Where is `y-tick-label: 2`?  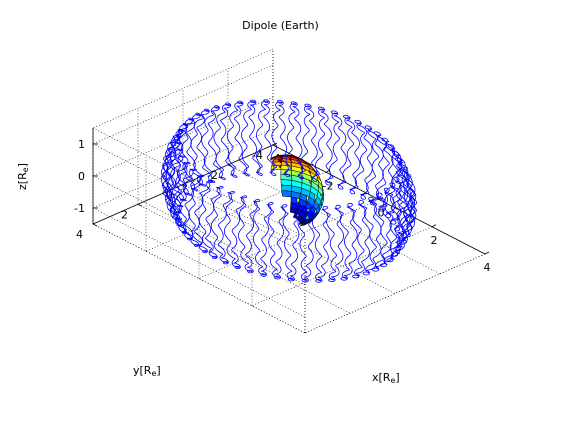
y-tick-label: 2 is located at coordinates (124, 214).